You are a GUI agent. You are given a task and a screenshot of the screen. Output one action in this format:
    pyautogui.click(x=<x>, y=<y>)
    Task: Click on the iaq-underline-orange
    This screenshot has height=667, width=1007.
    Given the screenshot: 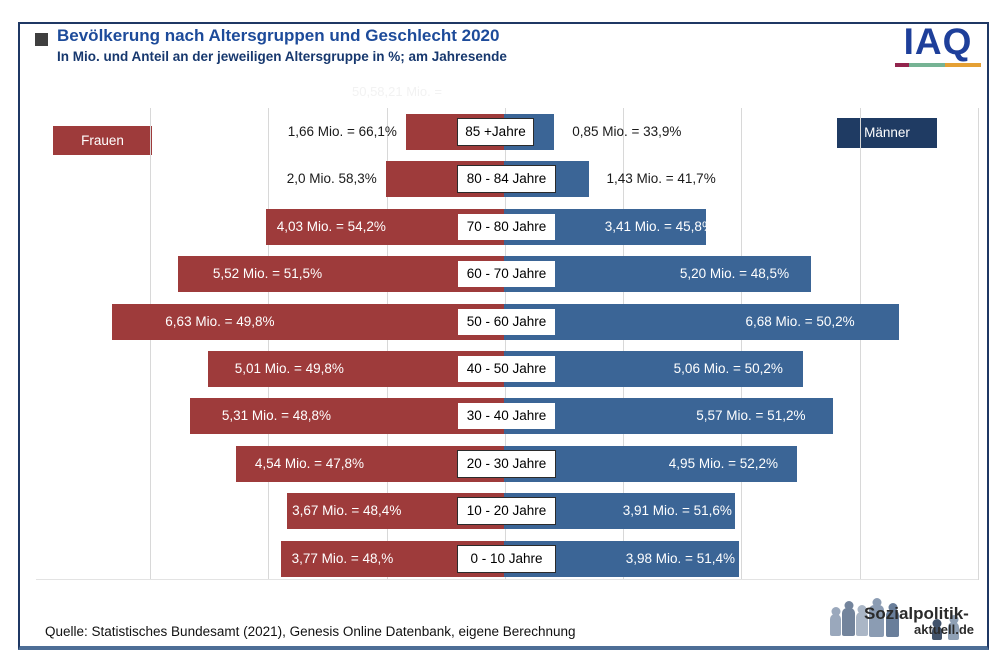 What is the action you would take?
    pyautogui.click(x=962, y=65)
    